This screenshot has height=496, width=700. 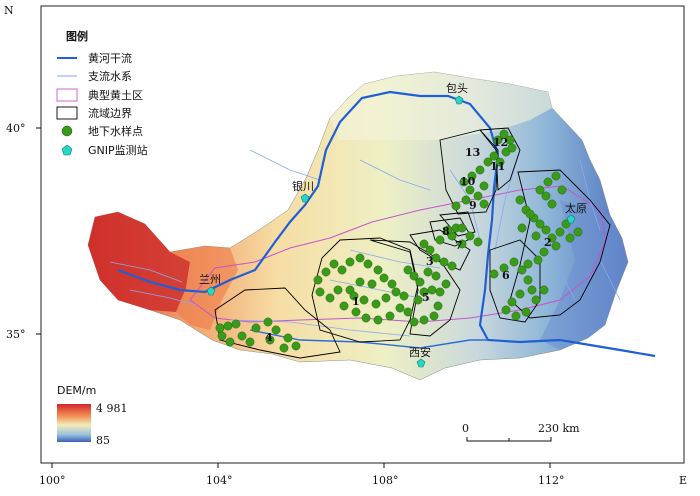 What do you see at coordinates (269, 337) in the screenshot?
I see `basin-number-4: 4` at bounding box center [269, 337].